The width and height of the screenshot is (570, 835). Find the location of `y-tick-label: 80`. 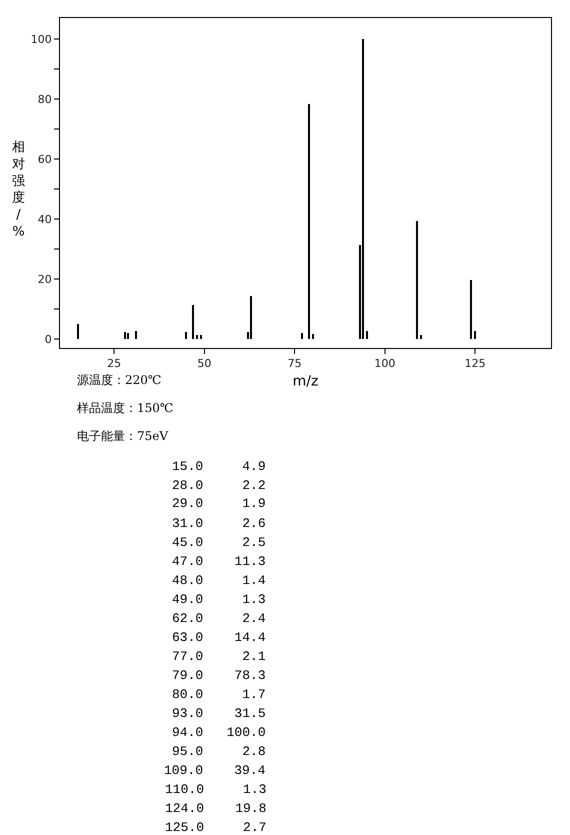

y-tick-label: 80 is located at coordinates (45, 99).